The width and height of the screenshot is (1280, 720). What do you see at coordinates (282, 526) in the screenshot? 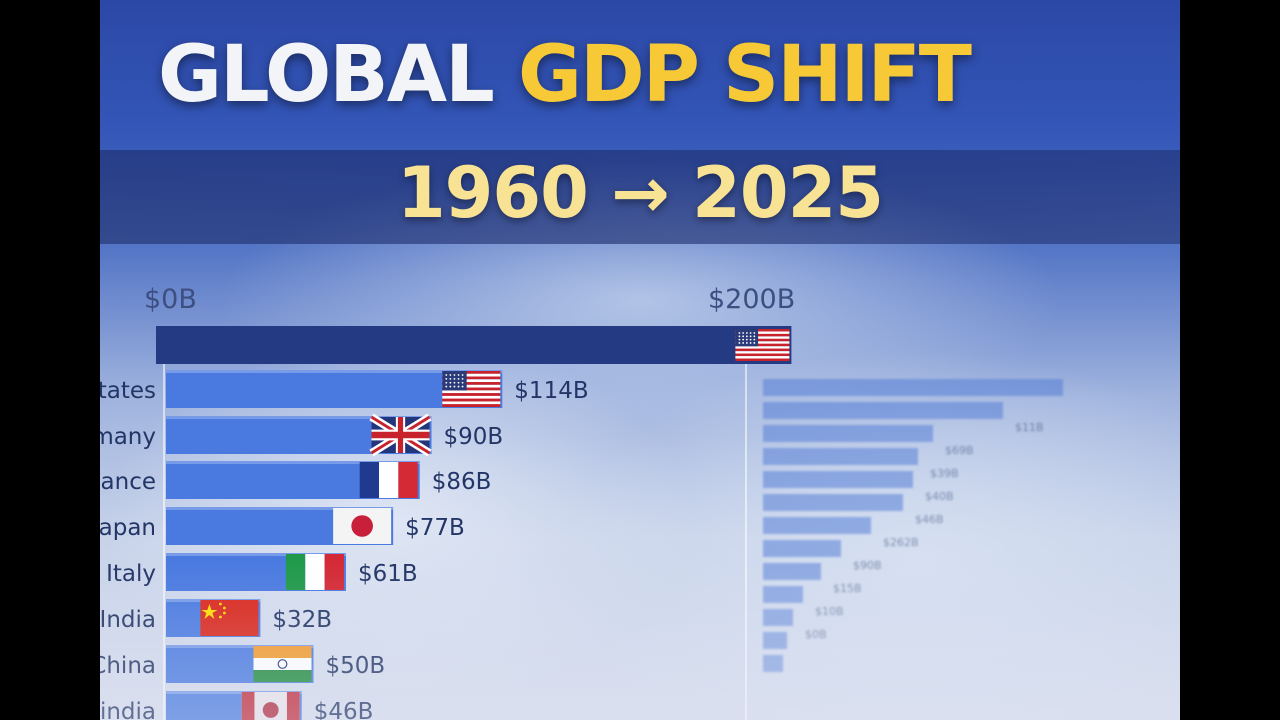
I see `bar-row: $77B apan` at bounding box center [282, 526].